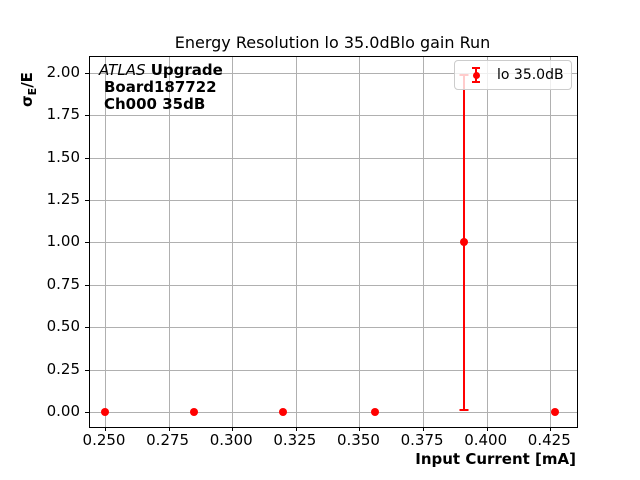 The height and width of the screenshot is (480, 640). I want to click on legend-marker-dot, so click(476, 75).